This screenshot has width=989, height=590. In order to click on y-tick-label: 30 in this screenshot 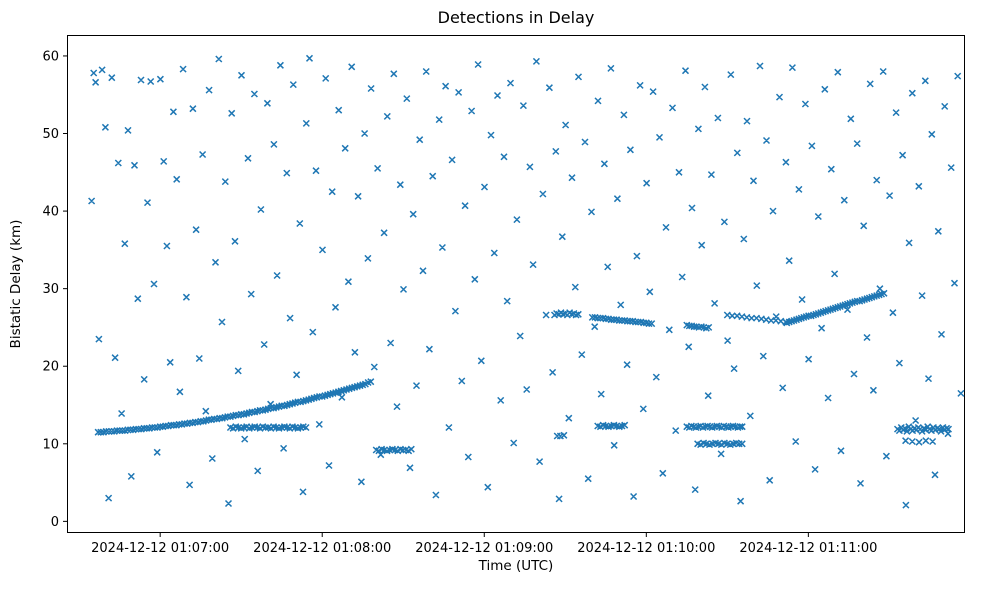, I will do `click(50, 289)`.